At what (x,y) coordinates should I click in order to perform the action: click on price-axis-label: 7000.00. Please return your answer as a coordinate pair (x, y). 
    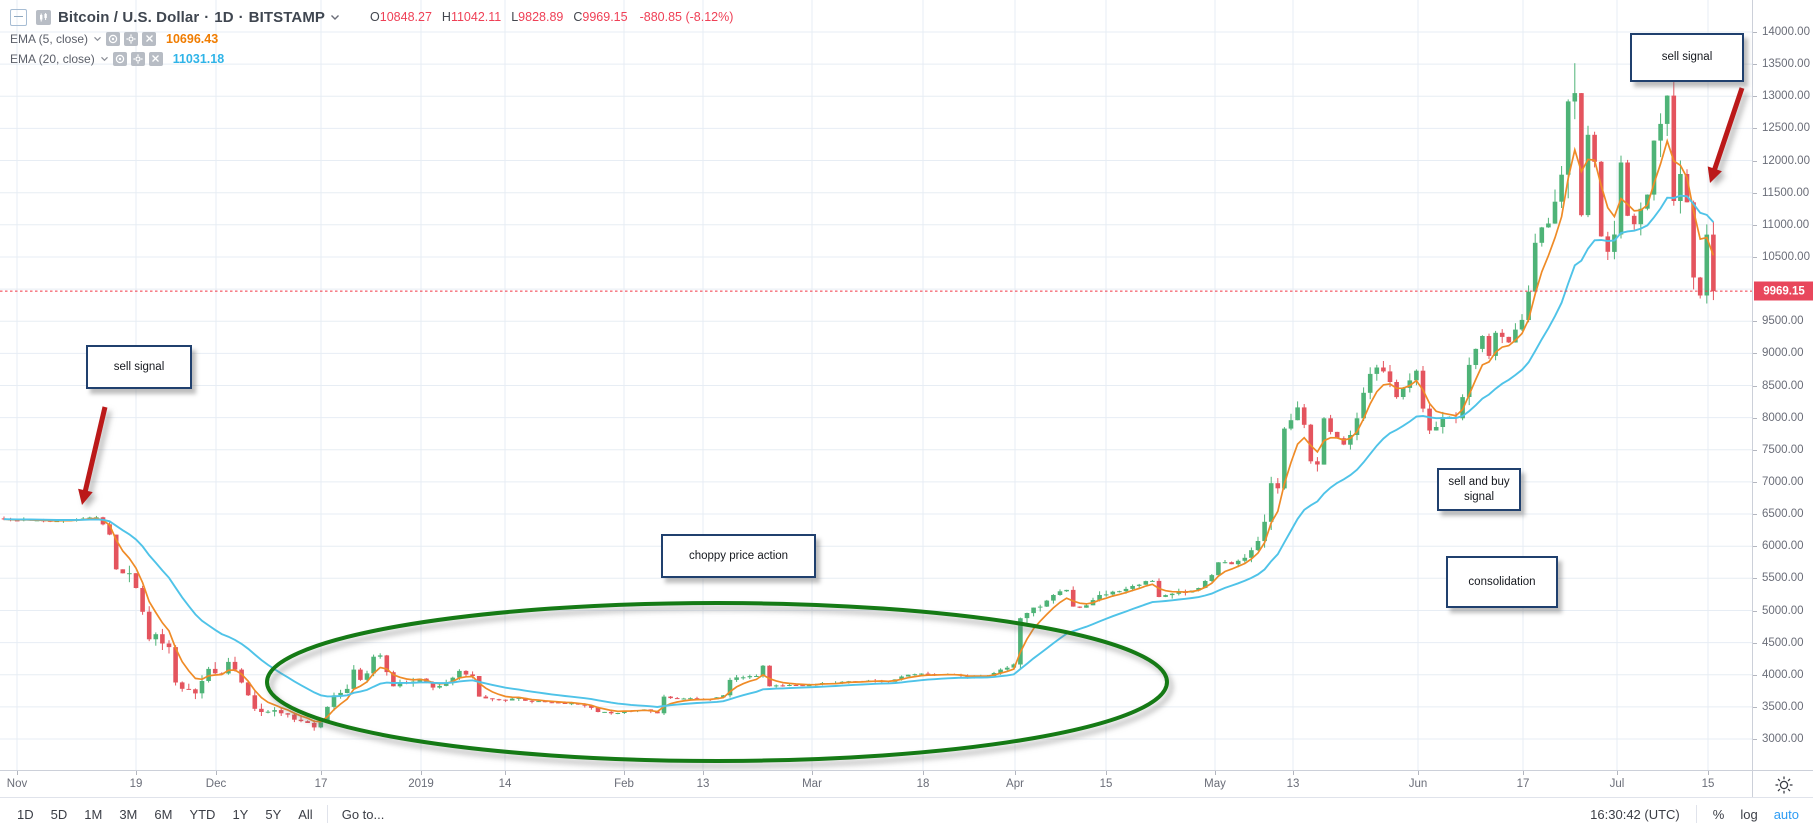
    Looking at the image, I should click on (1783, 481).